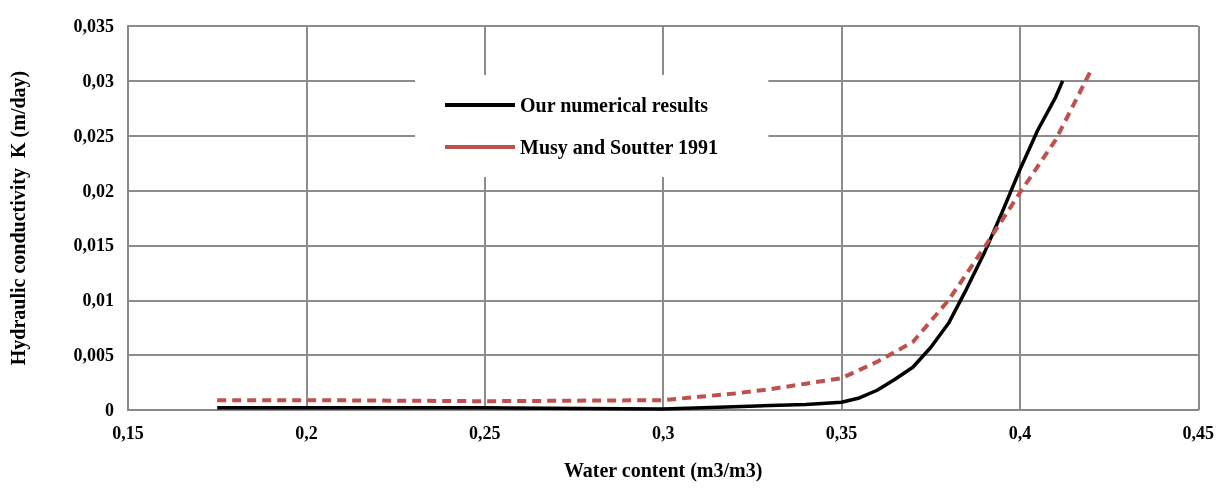  What do you see at coordinates (93, 26) in the screenshot?
I see `y-tick-label: 0,035` at bounding box center [93, 26].